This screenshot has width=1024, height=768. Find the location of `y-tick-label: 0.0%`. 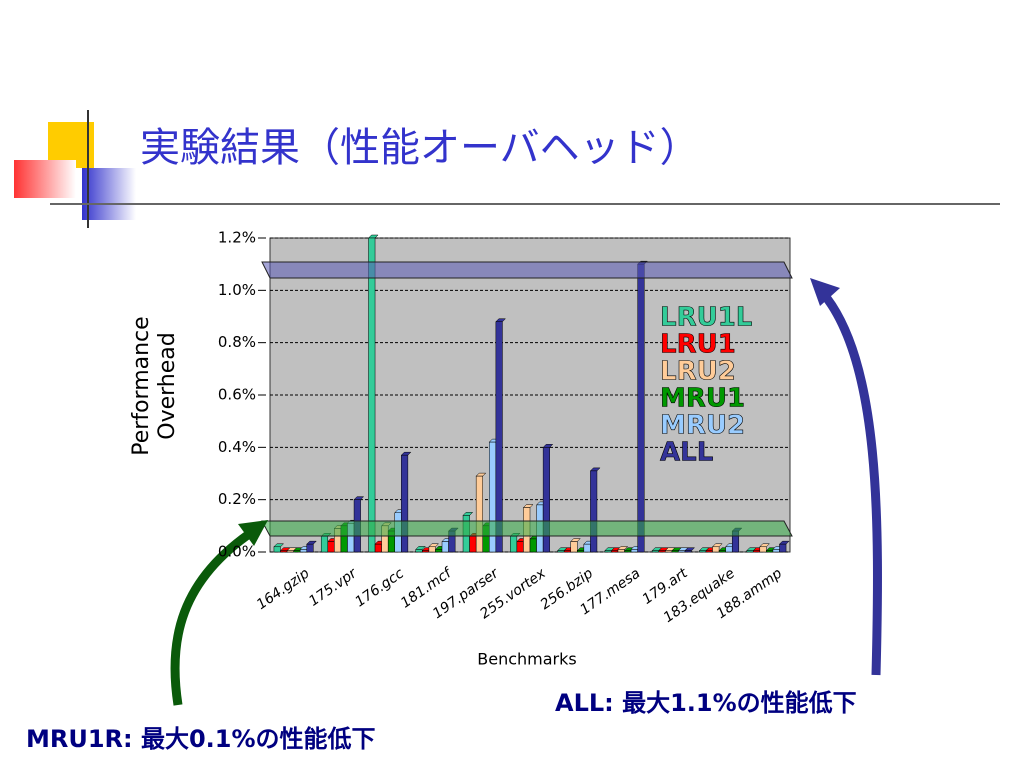

y-tick-label: 0.0% is located at coordinates (237, 552).